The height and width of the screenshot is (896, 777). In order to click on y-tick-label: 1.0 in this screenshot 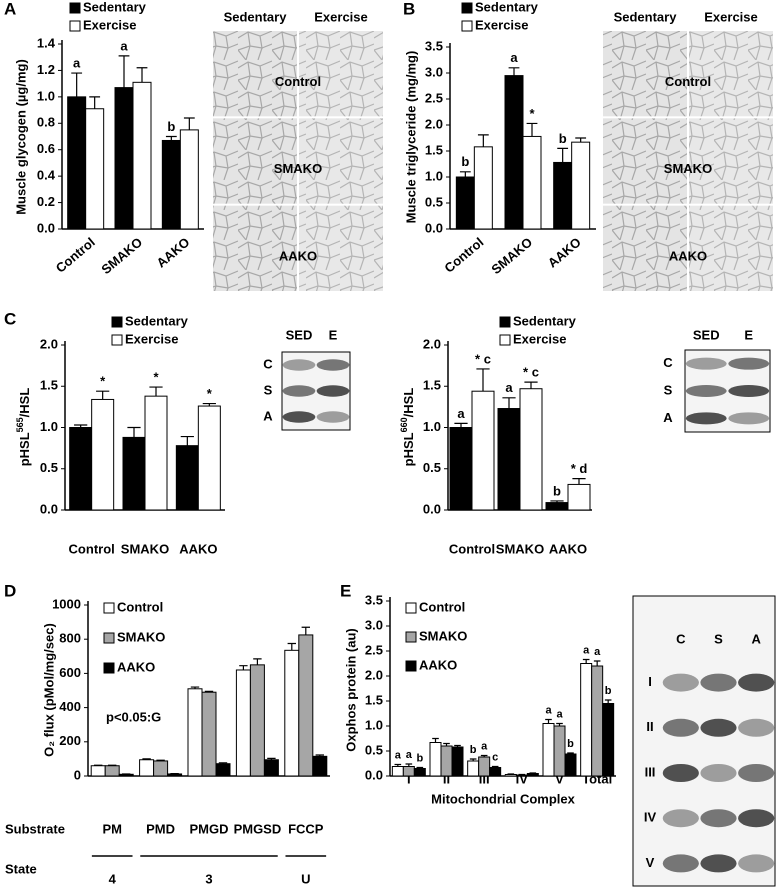, I will do `click(434, 175)`.